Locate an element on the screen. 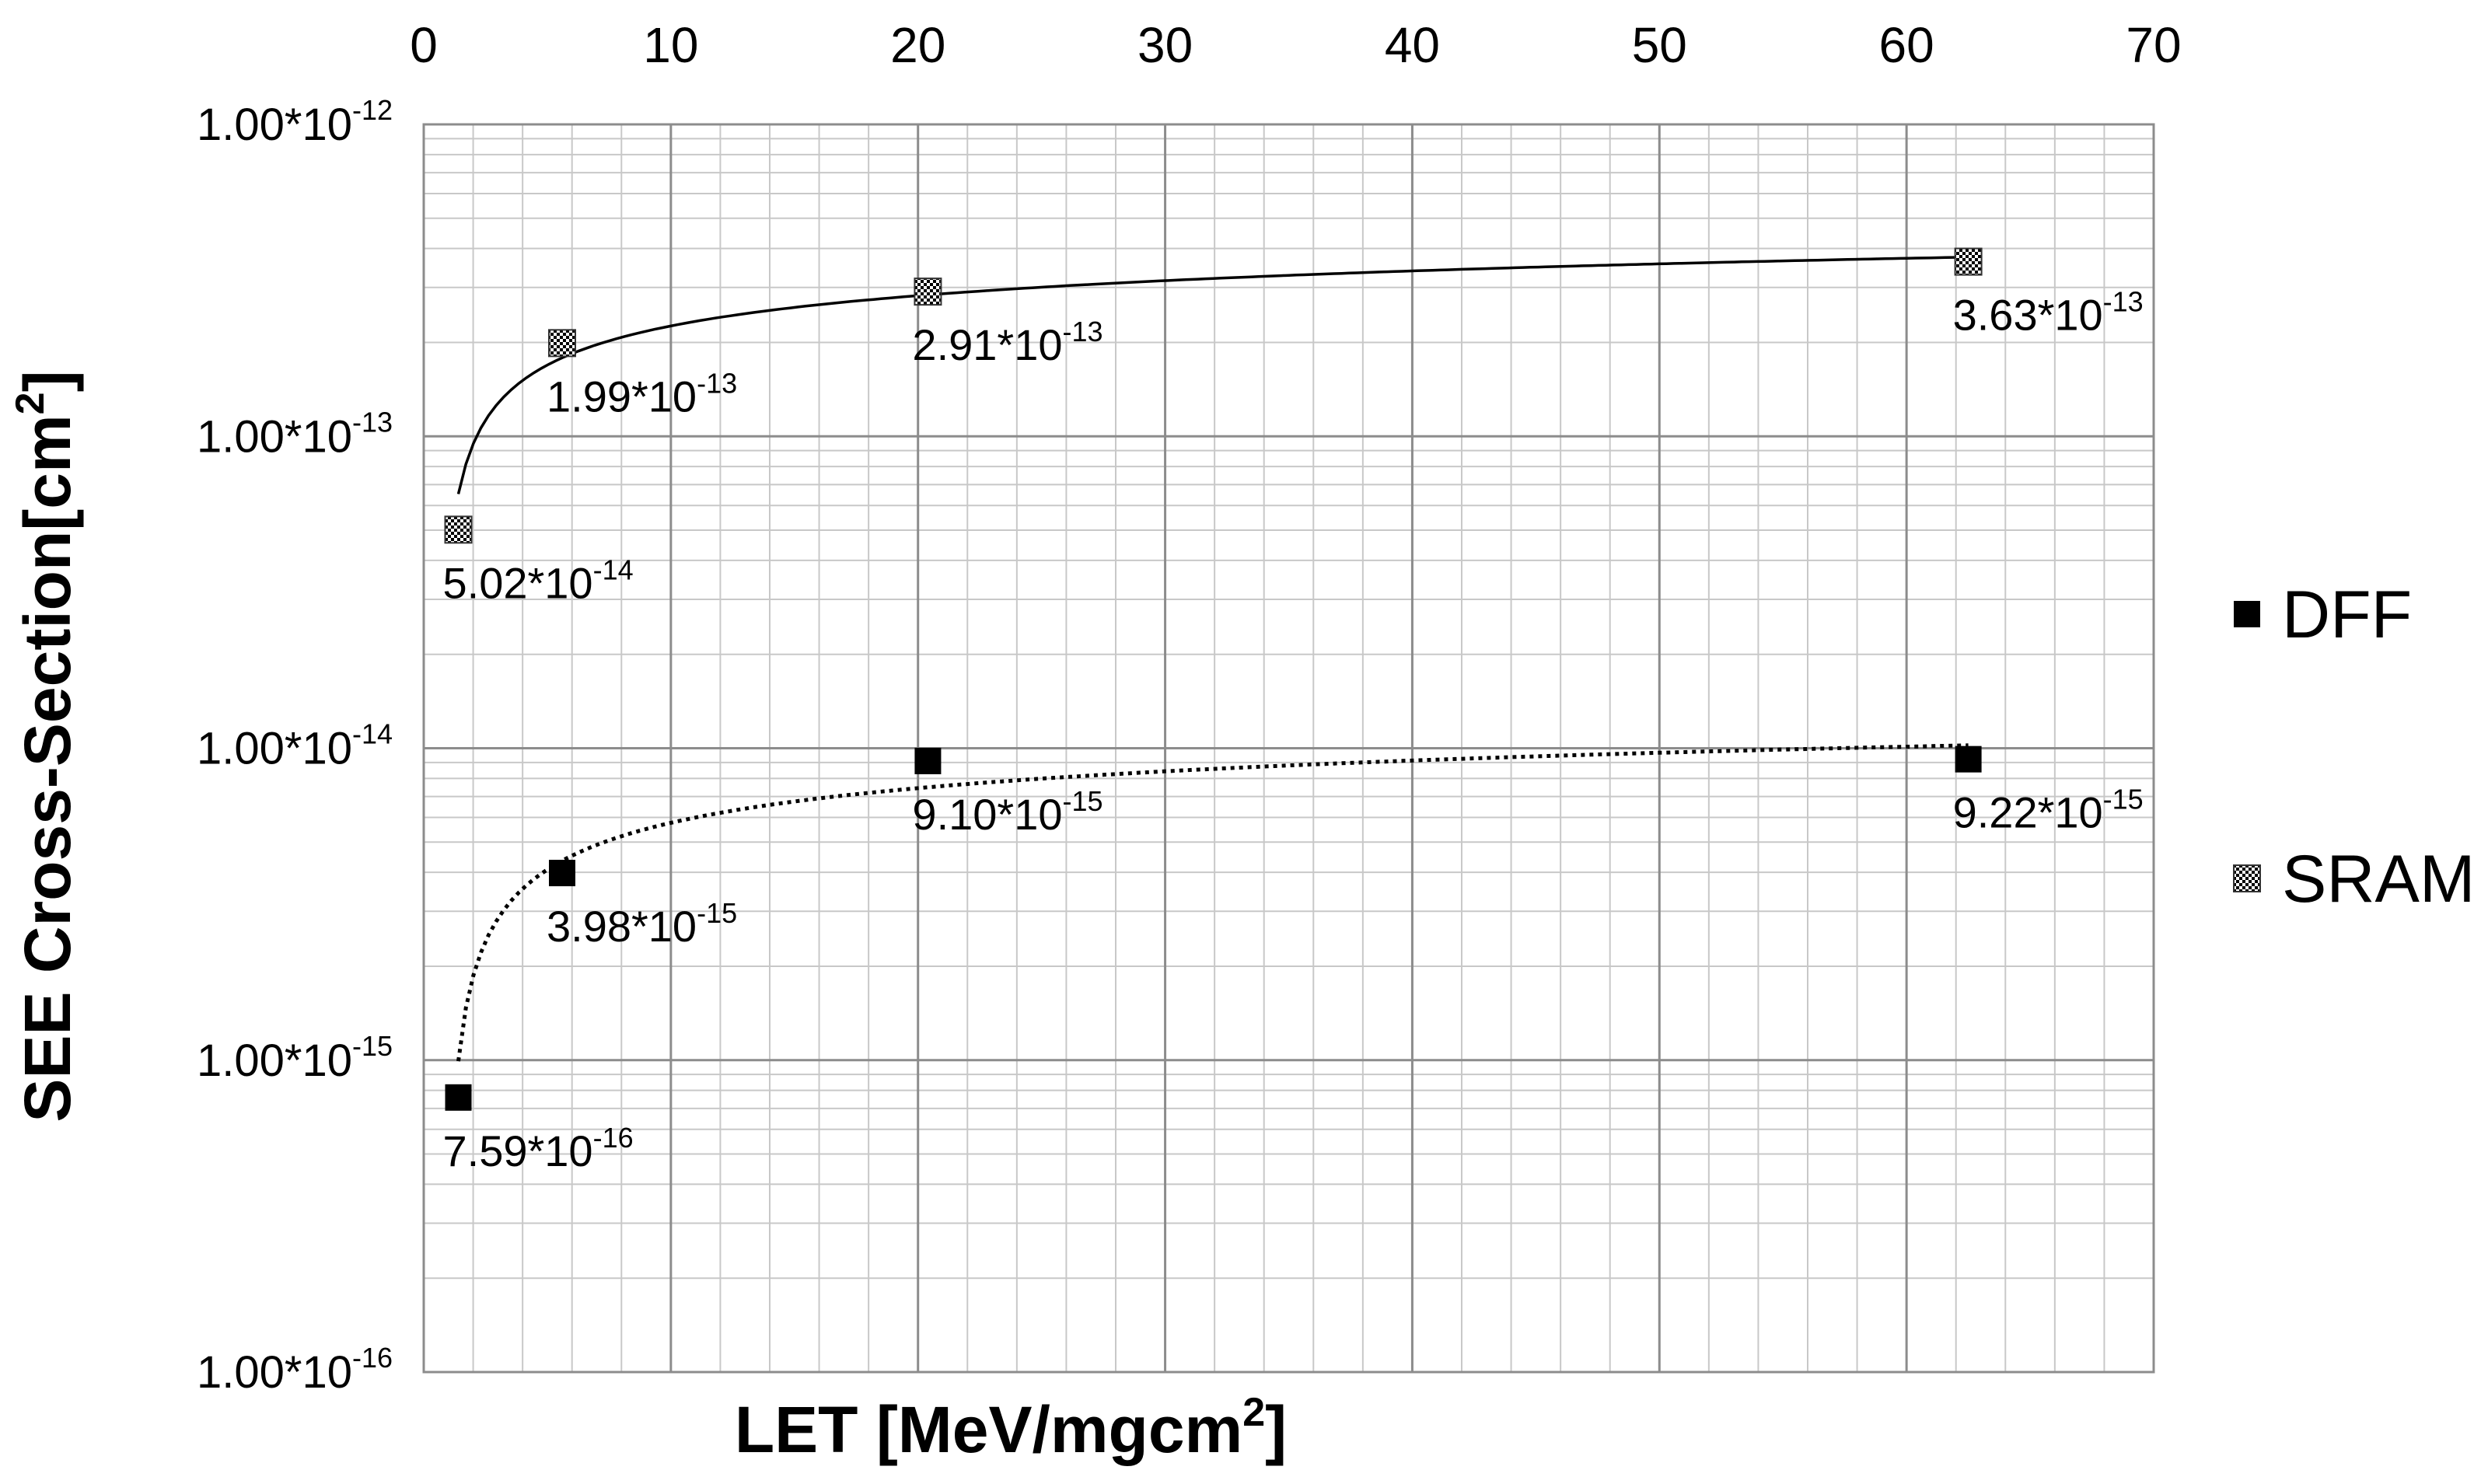  legend-label-sram: SRAM is located at coordinates (2378, 879).